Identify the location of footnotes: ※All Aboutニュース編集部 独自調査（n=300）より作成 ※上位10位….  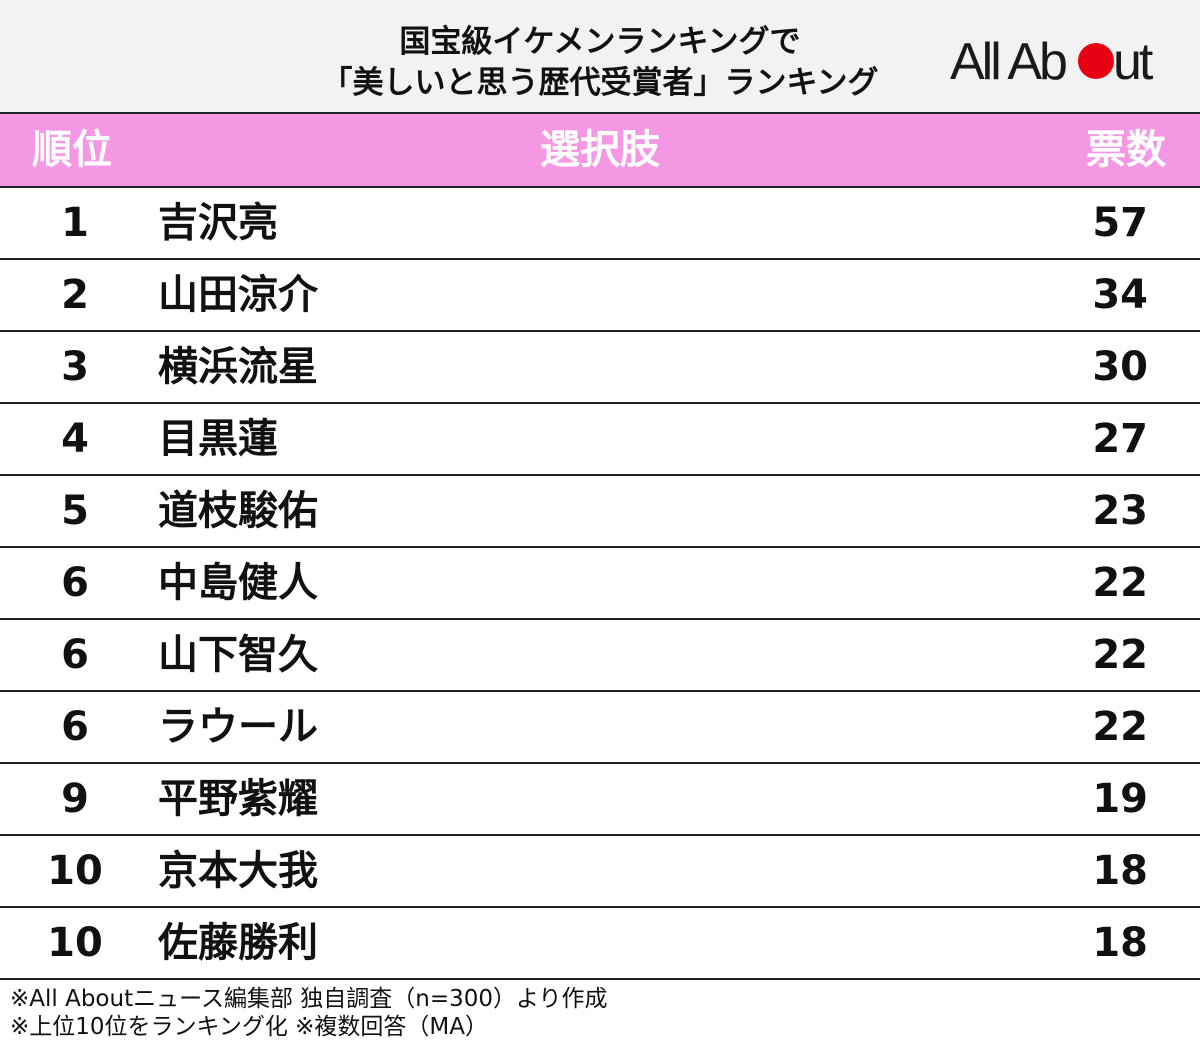
(309, 1013).